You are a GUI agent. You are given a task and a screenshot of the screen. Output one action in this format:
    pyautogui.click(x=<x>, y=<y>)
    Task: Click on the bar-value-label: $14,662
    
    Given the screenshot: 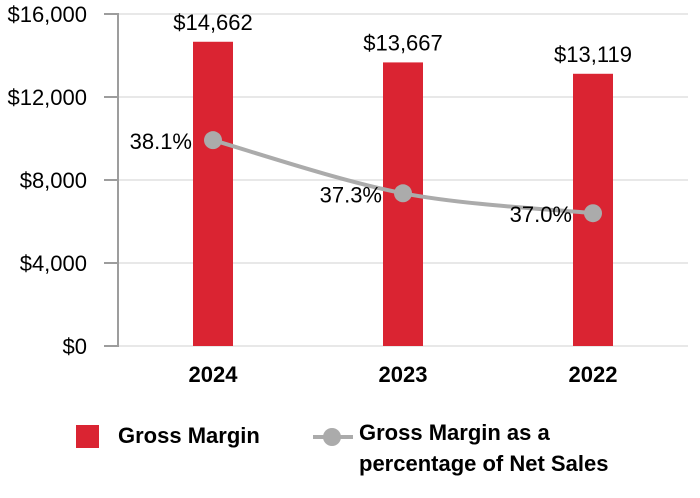 What is the action you would take?
    pyautogui.click(x=213, y=22)
    